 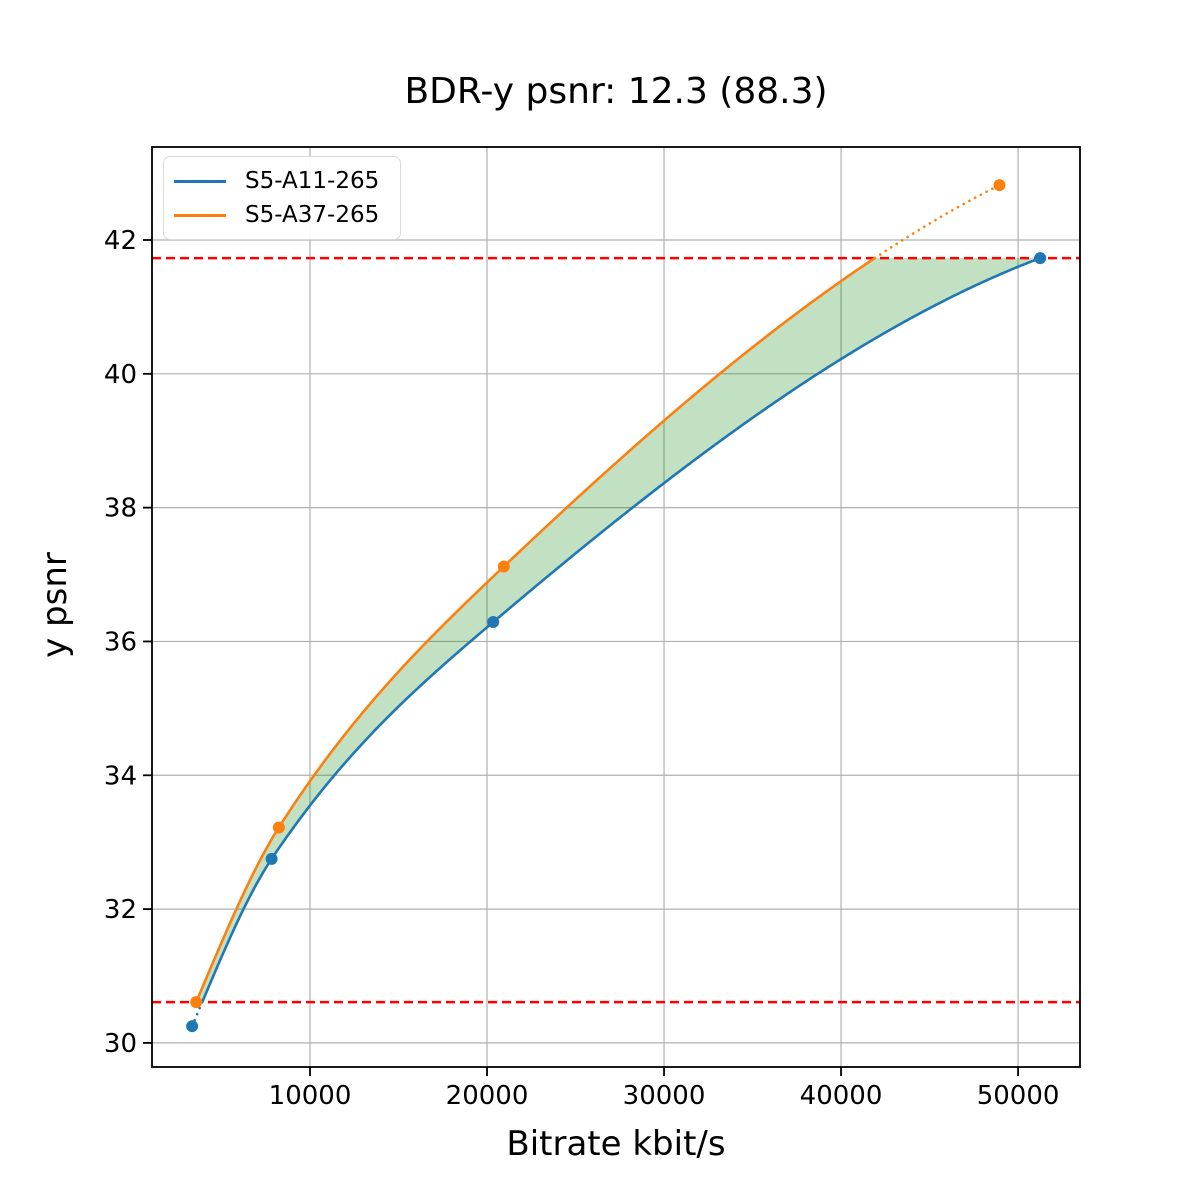 What do you see at coordinates (312, 215) in the screenshot?
I see `legend-label-series-1: S5-A37-265` at bounding box center [312, 215].